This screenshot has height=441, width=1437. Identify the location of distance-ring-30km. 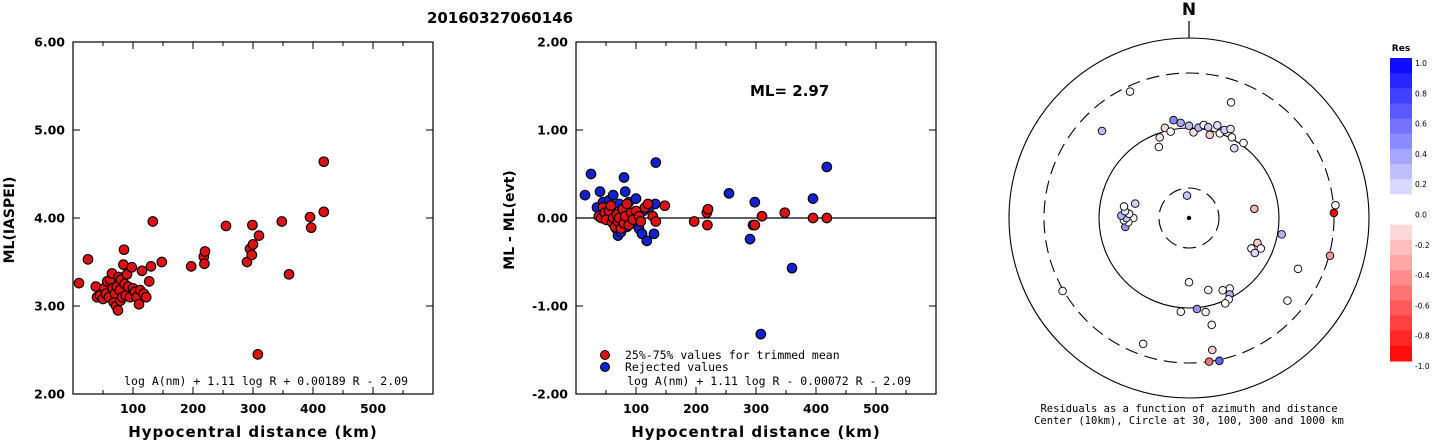
(1189, 218).